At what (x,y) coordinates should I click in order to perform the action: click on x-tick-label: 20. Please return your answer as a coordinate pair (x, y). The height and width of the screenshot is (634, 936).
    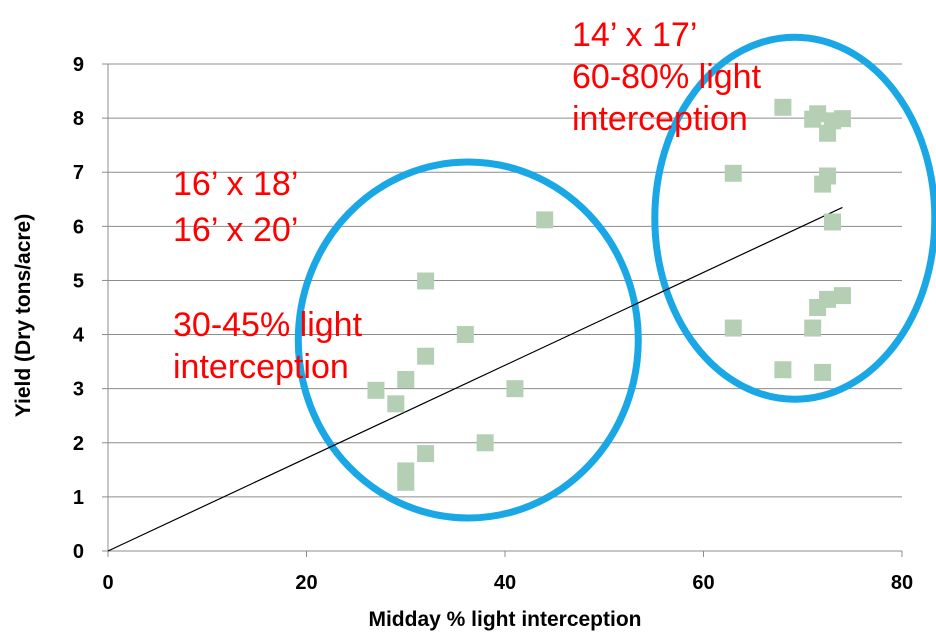
    Looking at the image, I should click on (306, 583).